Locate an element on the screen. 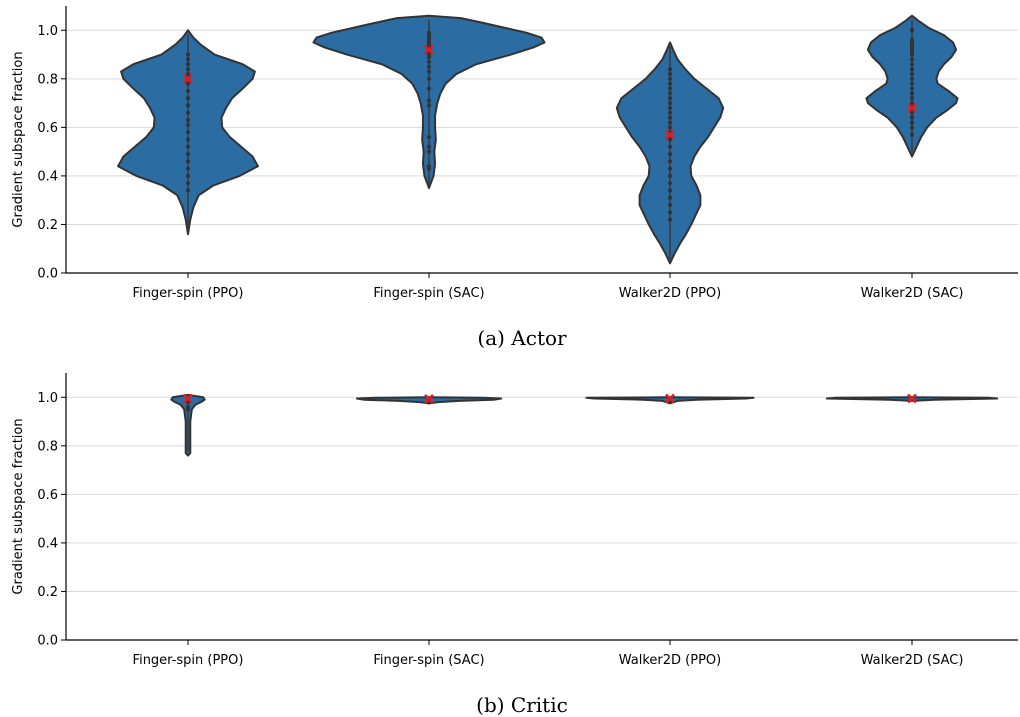 Image resolution: width=1020 pixels, height=717 pixels. actor-ytick-label: 1.0 is located at coordinates (47, 31).